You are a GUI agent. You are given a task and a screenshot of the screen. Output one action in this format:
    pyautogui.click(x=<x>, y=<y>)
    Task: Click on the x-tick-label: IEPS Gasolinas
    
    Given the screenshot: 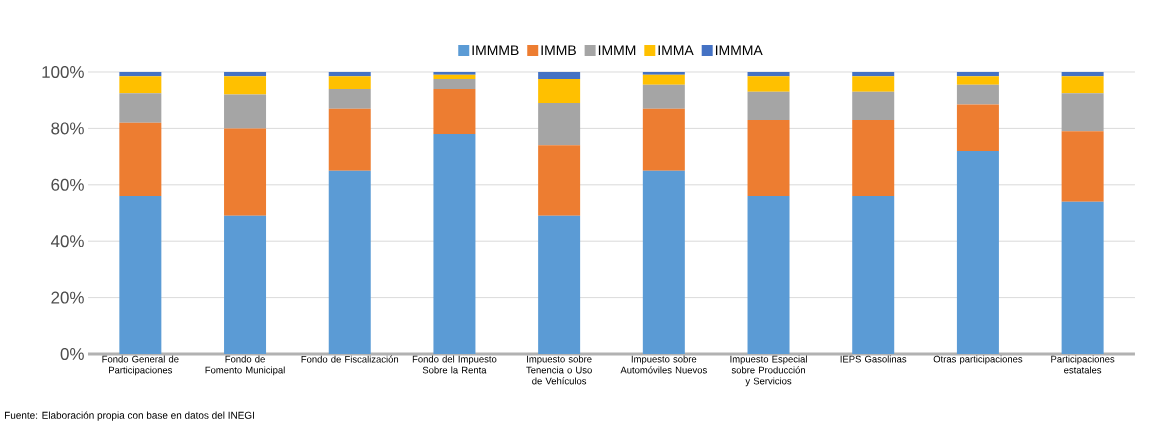 What is the action you would take?
    pyautogui.click(x=873, y=359)
    